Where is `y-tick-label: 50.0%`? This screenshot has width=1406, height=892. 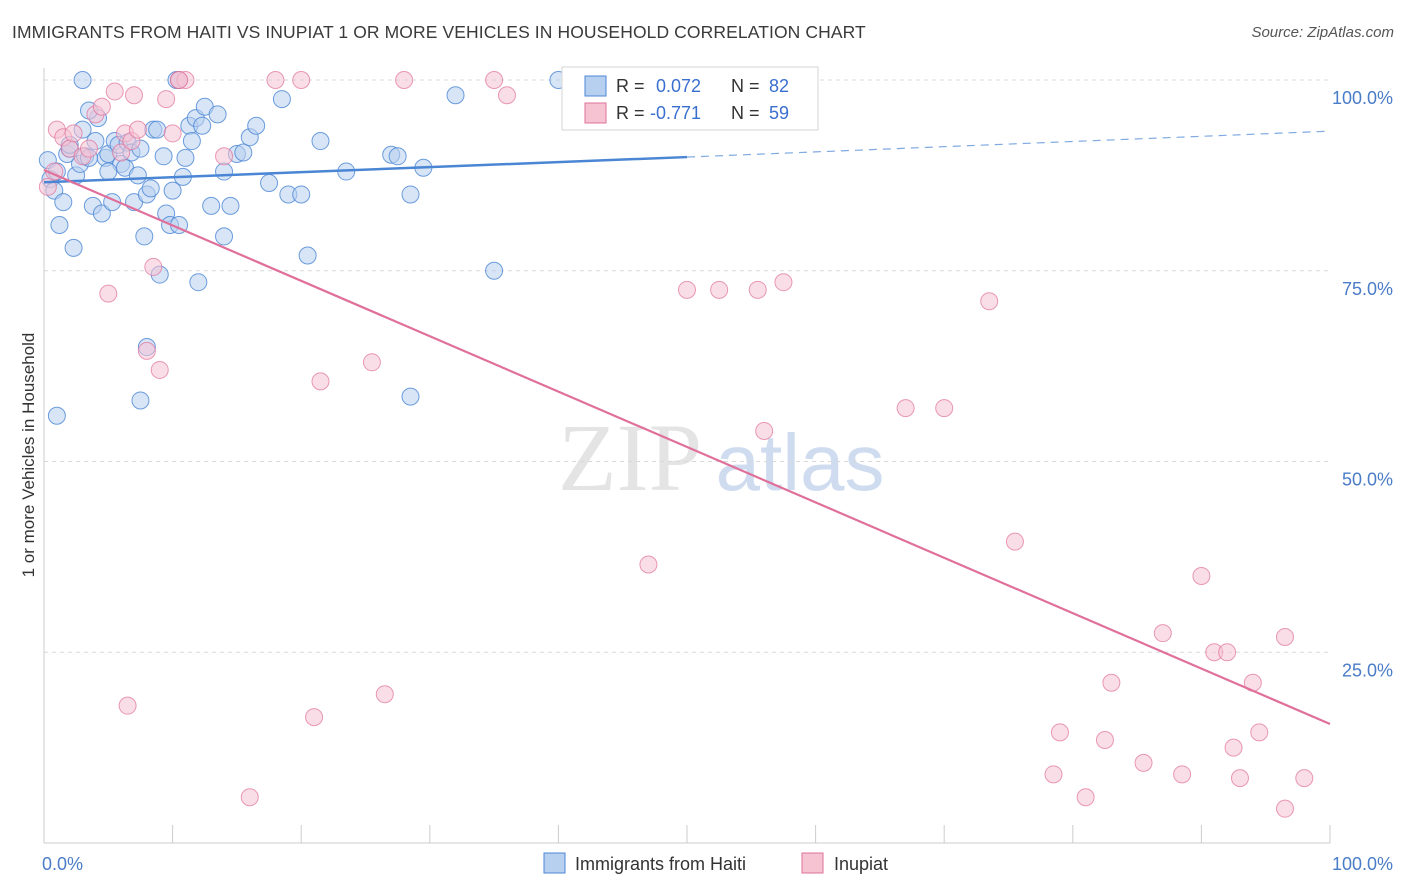
y-tick-label: 50.0% is located at coordinates (1367, 480).